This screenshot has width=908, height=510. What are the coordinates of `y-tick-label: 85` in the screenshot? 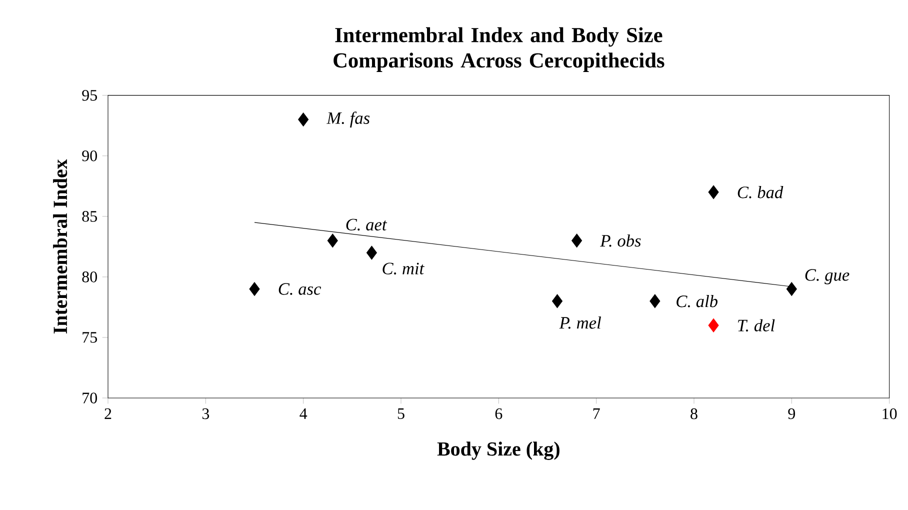 It's located at (89, 216).